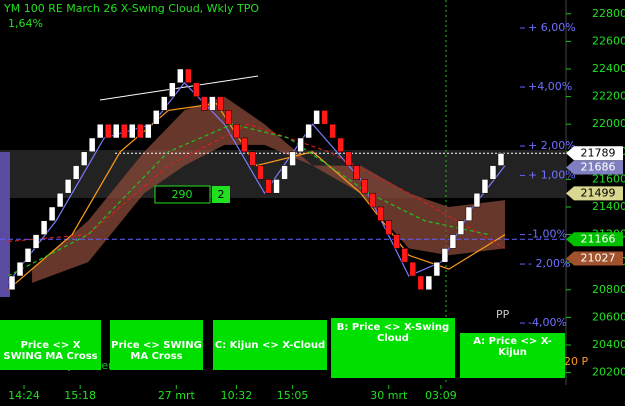 Image resolution: width=625 pixels, height=406 pixels. What do you see at coordinates (608, 316) in the screenshot?
I see `y-tick-label: 20600` at bounding box center [608, 316].